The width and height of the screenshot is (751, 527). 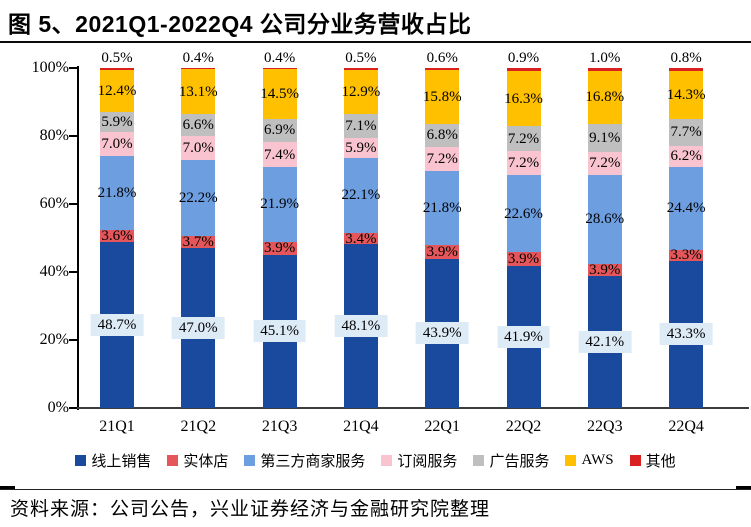 I want to click on segment-label: 13.1%, so click(x=198, y=91).